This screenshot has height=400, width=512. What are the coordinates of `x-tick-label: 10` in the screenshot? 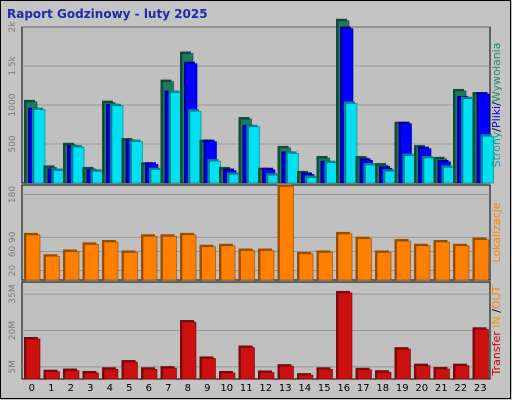 It's located at (226, 388).